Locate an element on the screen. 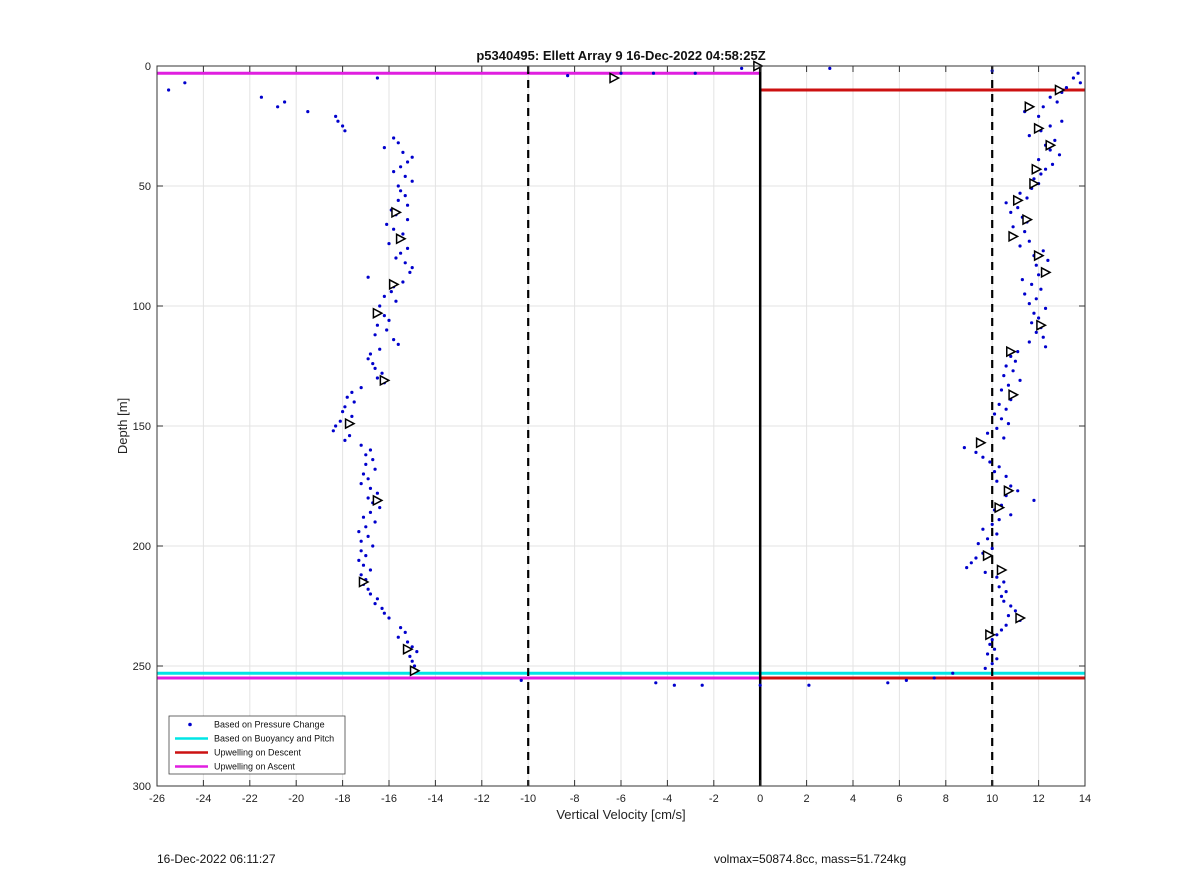 The height and width of the screenshot is (885, 1200). x-axis-label: Vertical Velocity [cm/s] is located at coordinates (620, 814).